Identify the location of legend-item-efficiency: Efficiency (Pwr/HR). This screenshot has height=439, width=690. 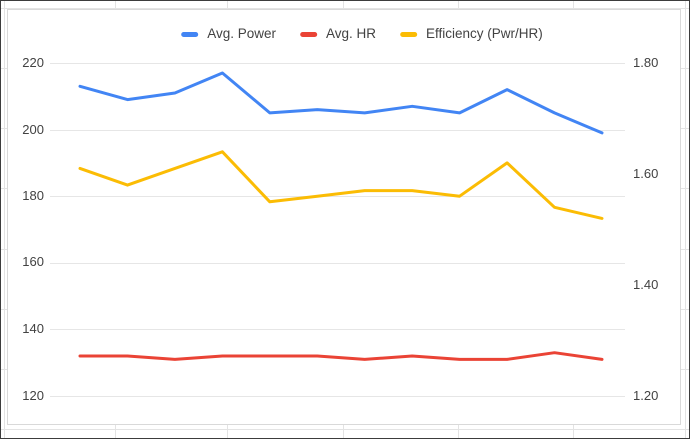
(471, 34).